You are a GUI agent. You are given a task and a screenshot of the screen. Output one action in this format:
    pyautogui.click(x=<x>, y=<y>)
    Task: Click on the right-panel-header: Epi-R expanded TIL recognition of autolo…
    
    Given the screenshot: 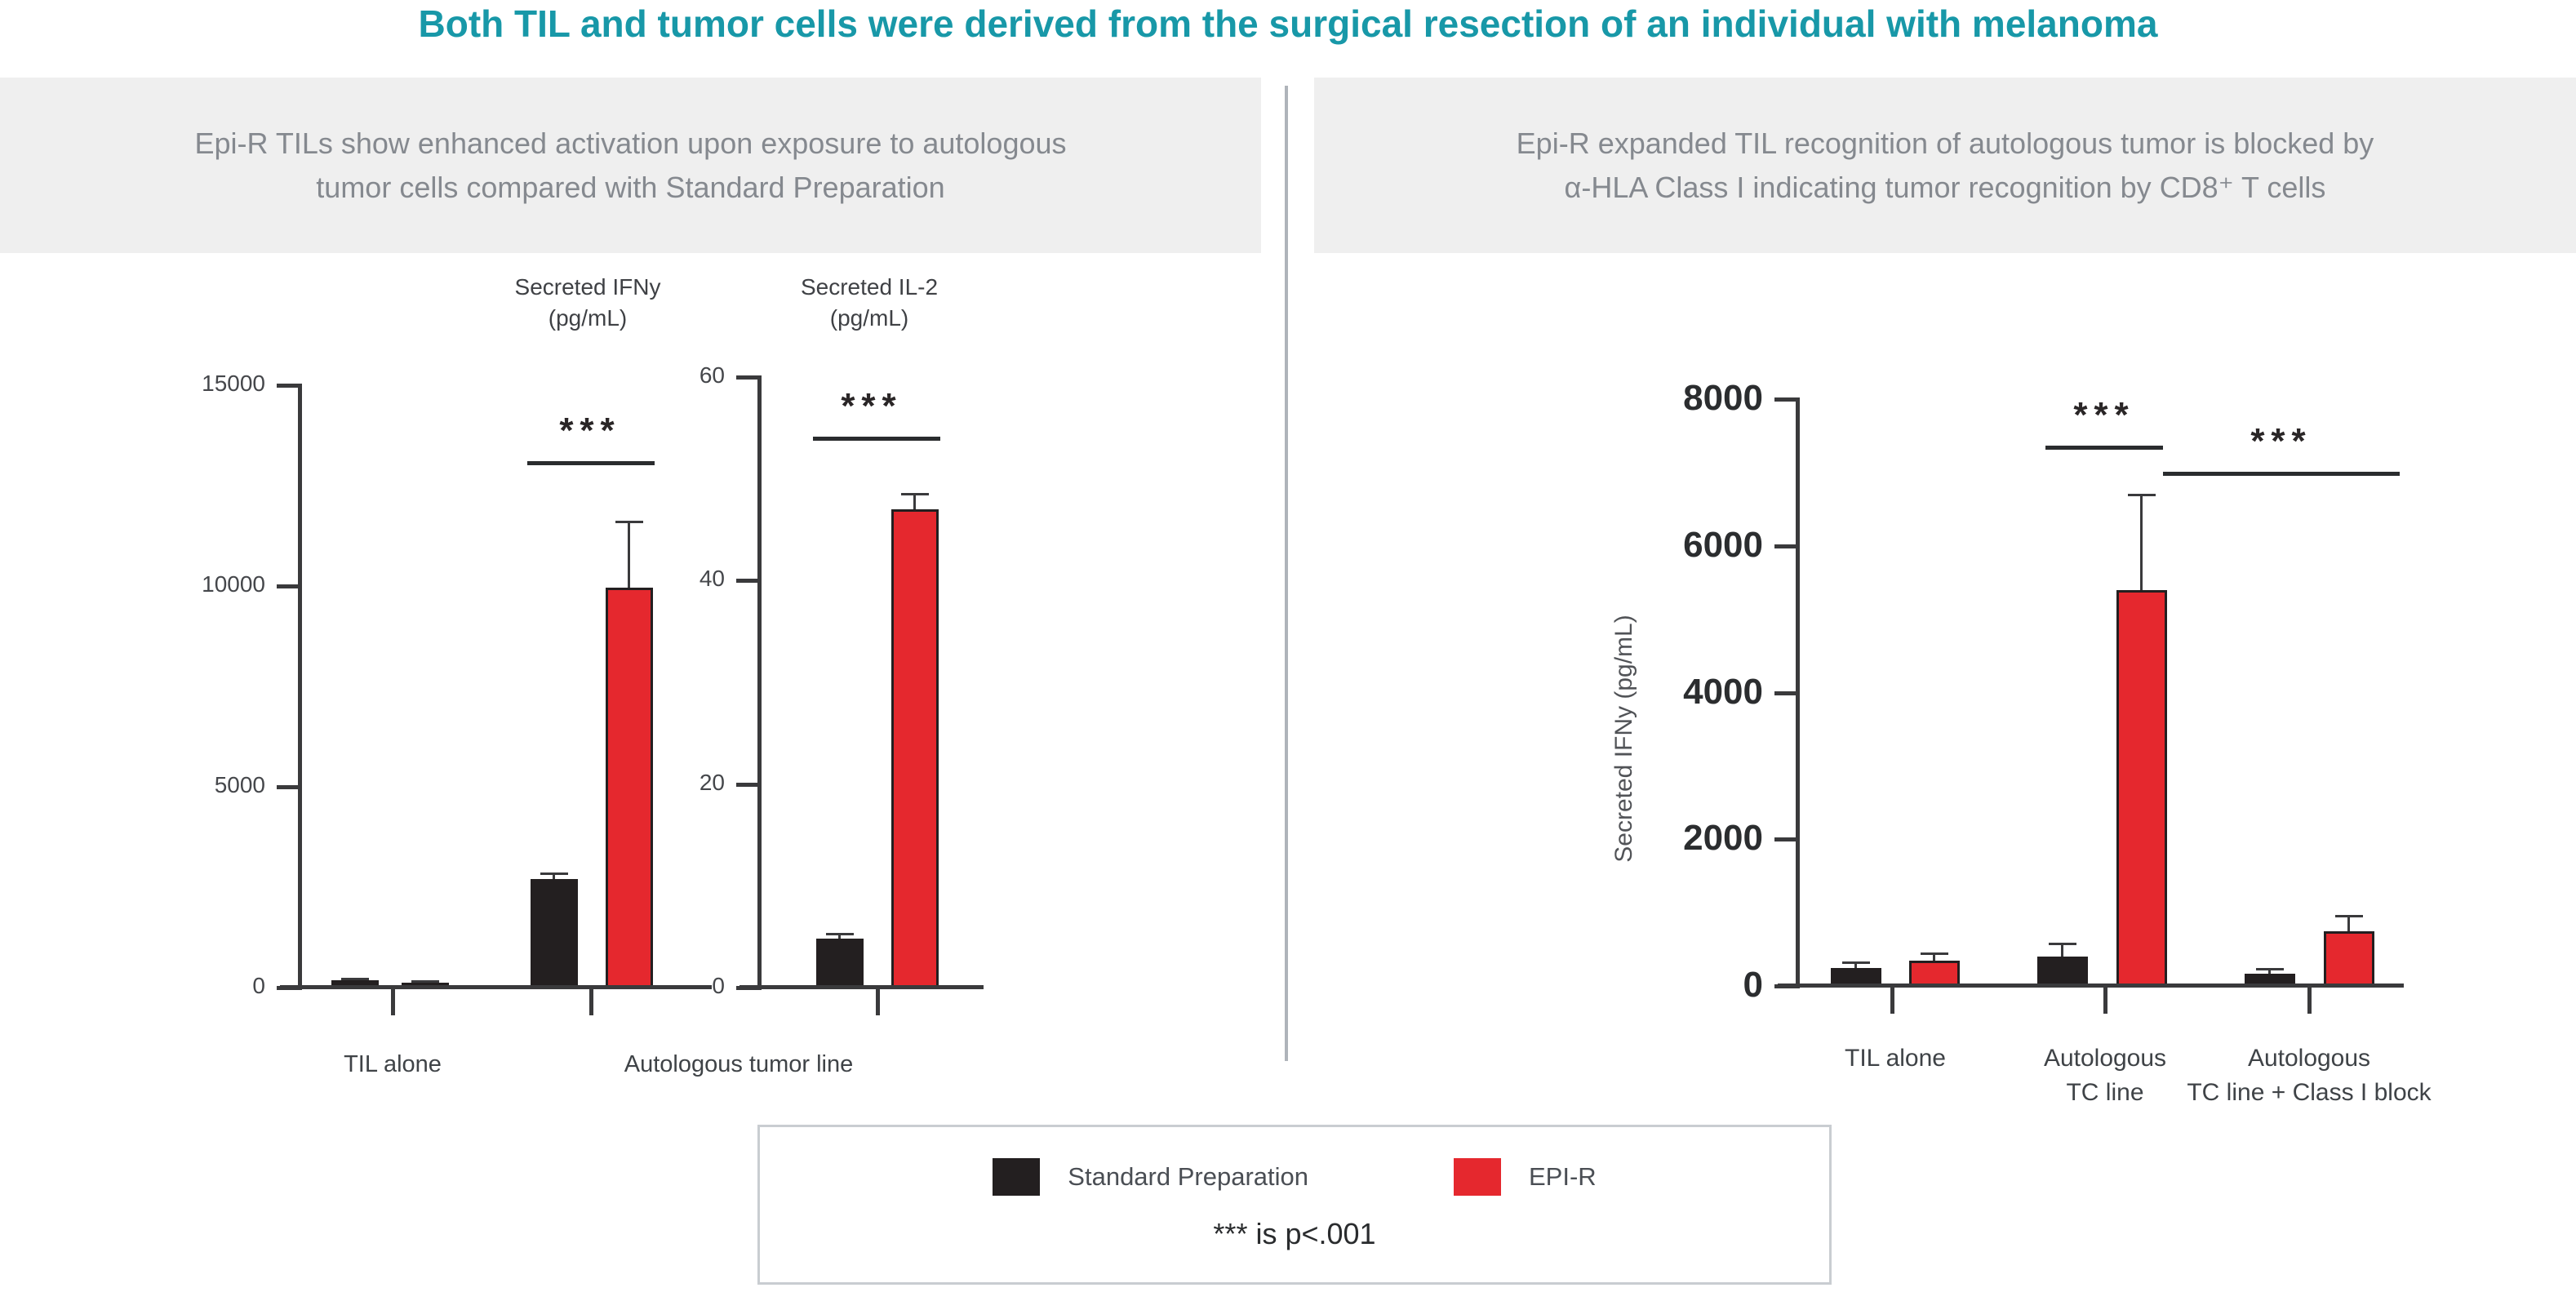 What is the action you would take?
    pyautogui.click(x=1945, y=165)
    